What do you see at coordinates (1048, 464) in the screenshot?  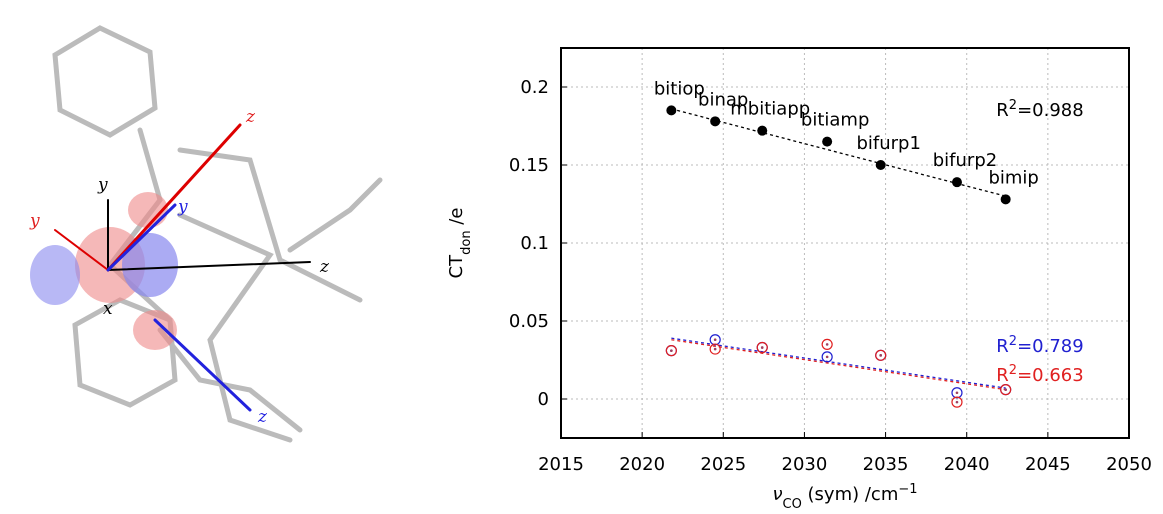 I see `x-tick-label: 2045` at bounding box center [1048, 464].